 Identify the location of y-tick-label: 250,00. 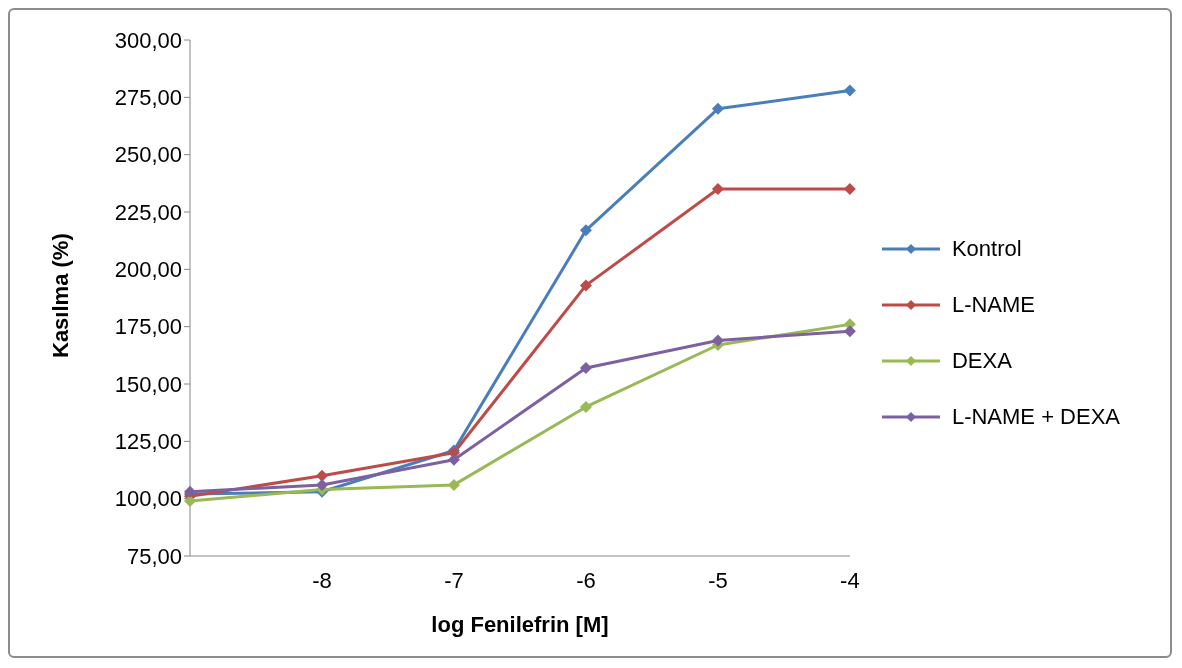
(148, 155).